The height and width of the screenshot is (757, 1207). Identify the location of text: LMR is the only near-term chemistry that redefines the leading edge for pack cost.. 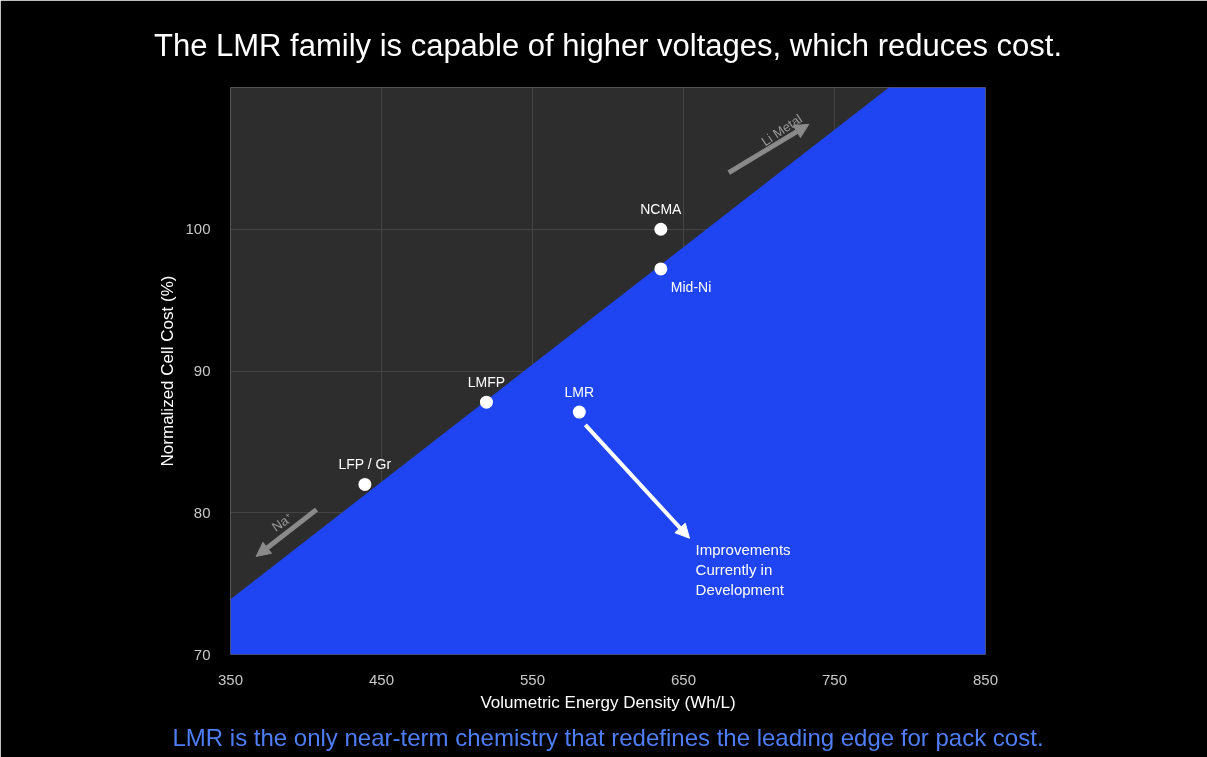
(608, 737).